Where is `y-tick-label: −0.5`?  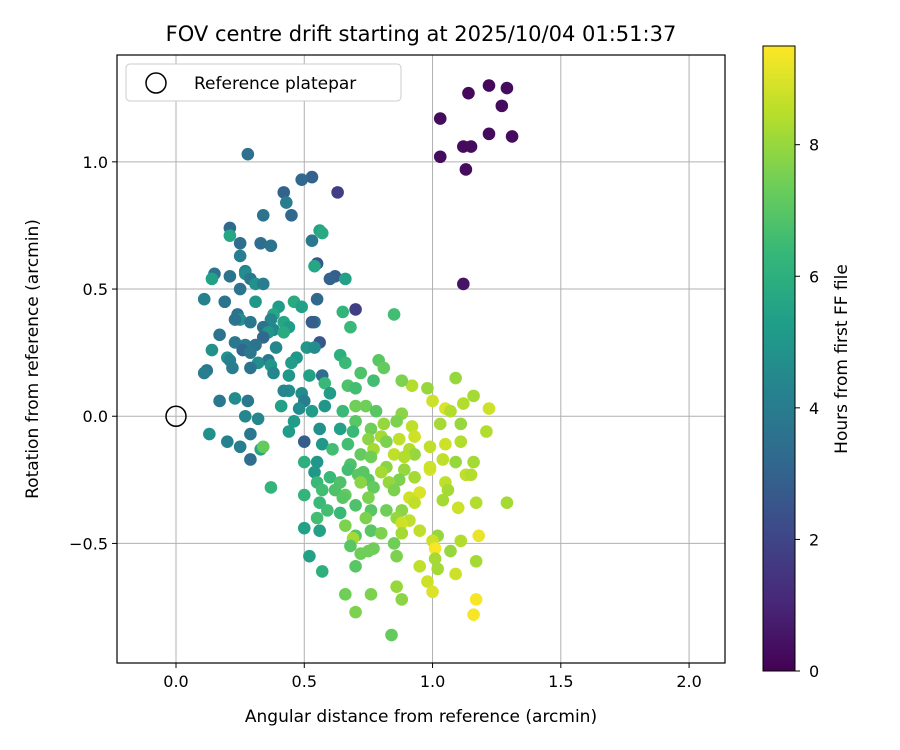 y-tick-label: −0.5 is located at coordinates (88, 543).